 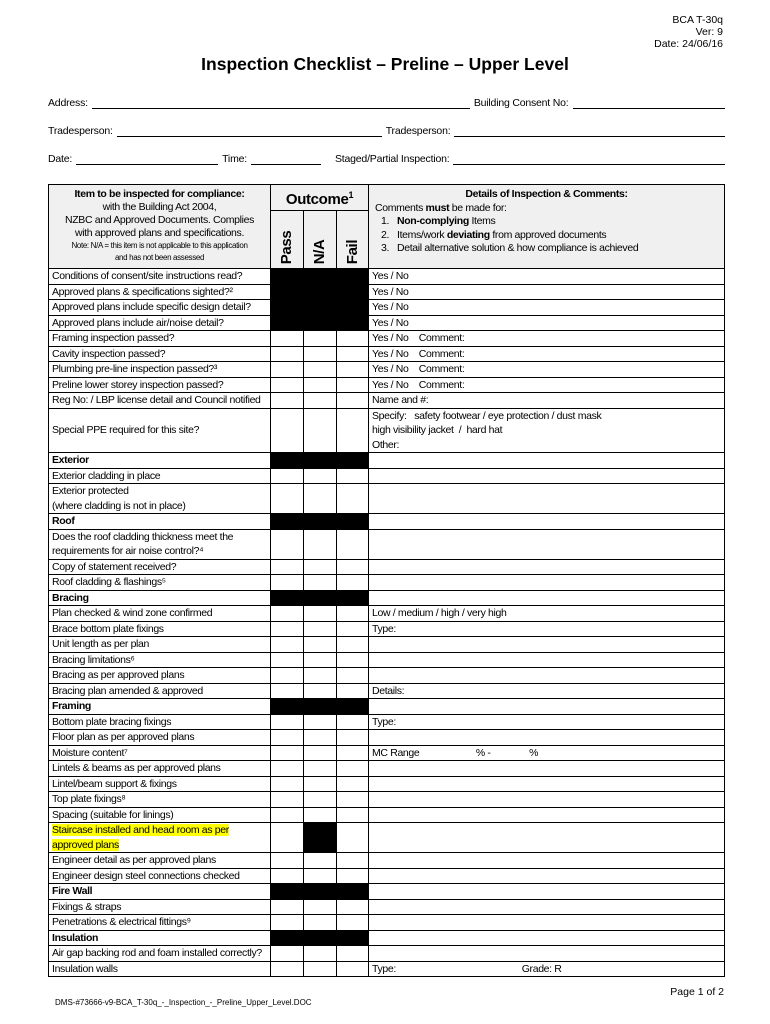 I want to click on date-field, so click(x=147, y=159).